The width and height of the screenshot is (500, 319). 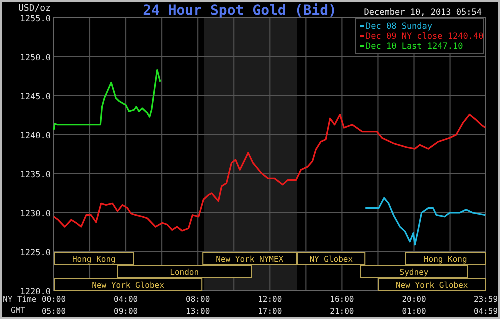 I want to click on y-tick-label: 1230.0, so click(x=35, y=215).